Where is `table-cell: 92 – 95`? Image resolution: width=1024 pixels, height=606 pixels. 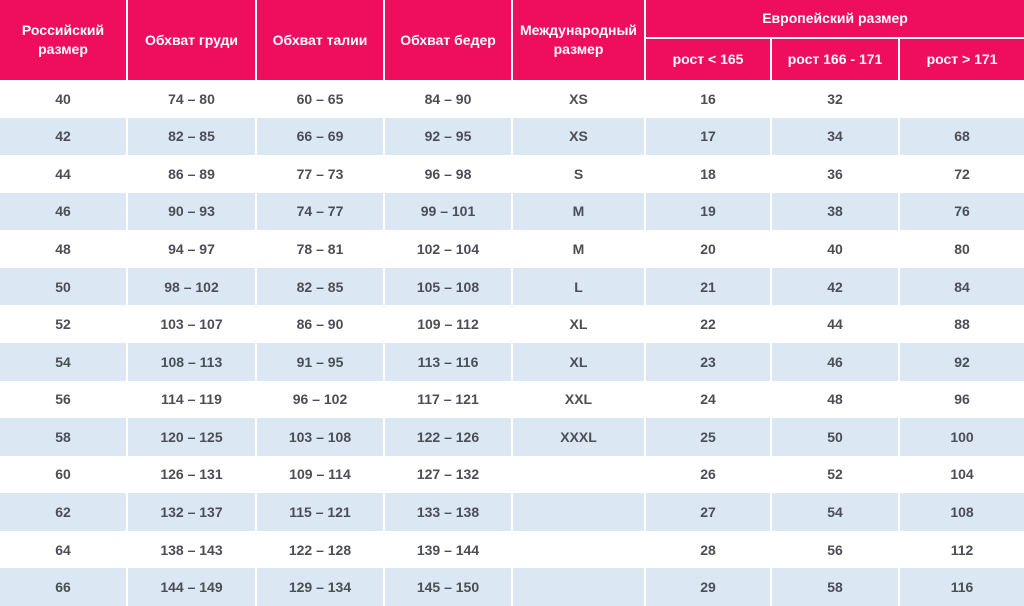 table-cell: 92 – 95 is located at coordinates (448, 136).